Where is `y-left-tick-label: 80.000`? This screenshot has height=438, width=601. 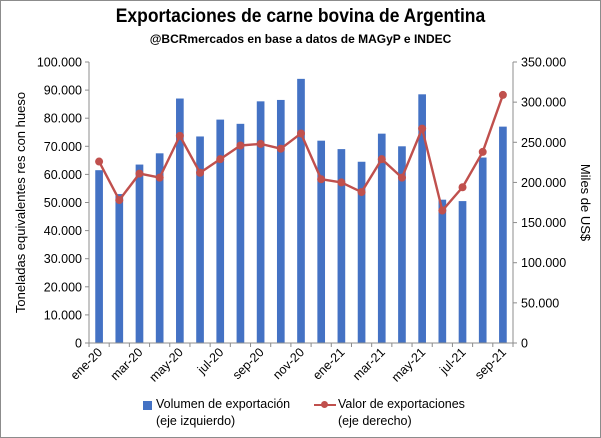 y-left-tick-label: 80.000 is located at coordinates (63, 119).